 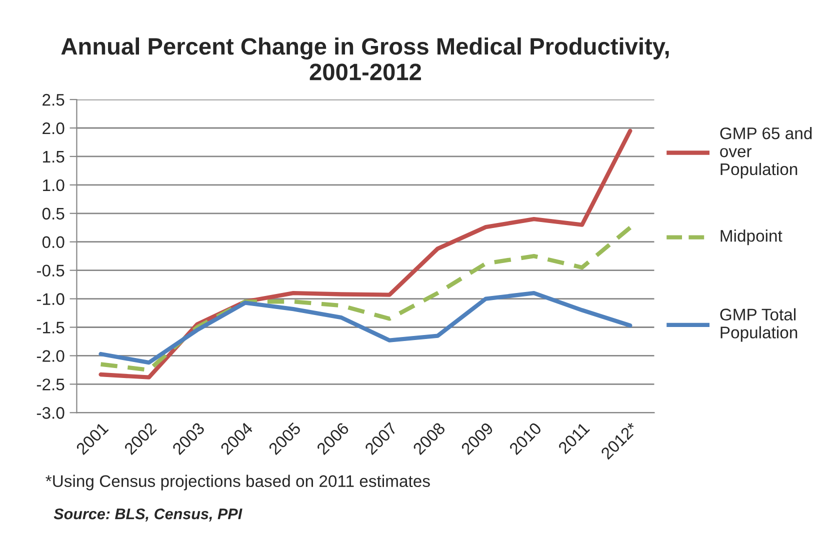 I want to click on y-tick-label: 0.5, so click(x=53, y=214).